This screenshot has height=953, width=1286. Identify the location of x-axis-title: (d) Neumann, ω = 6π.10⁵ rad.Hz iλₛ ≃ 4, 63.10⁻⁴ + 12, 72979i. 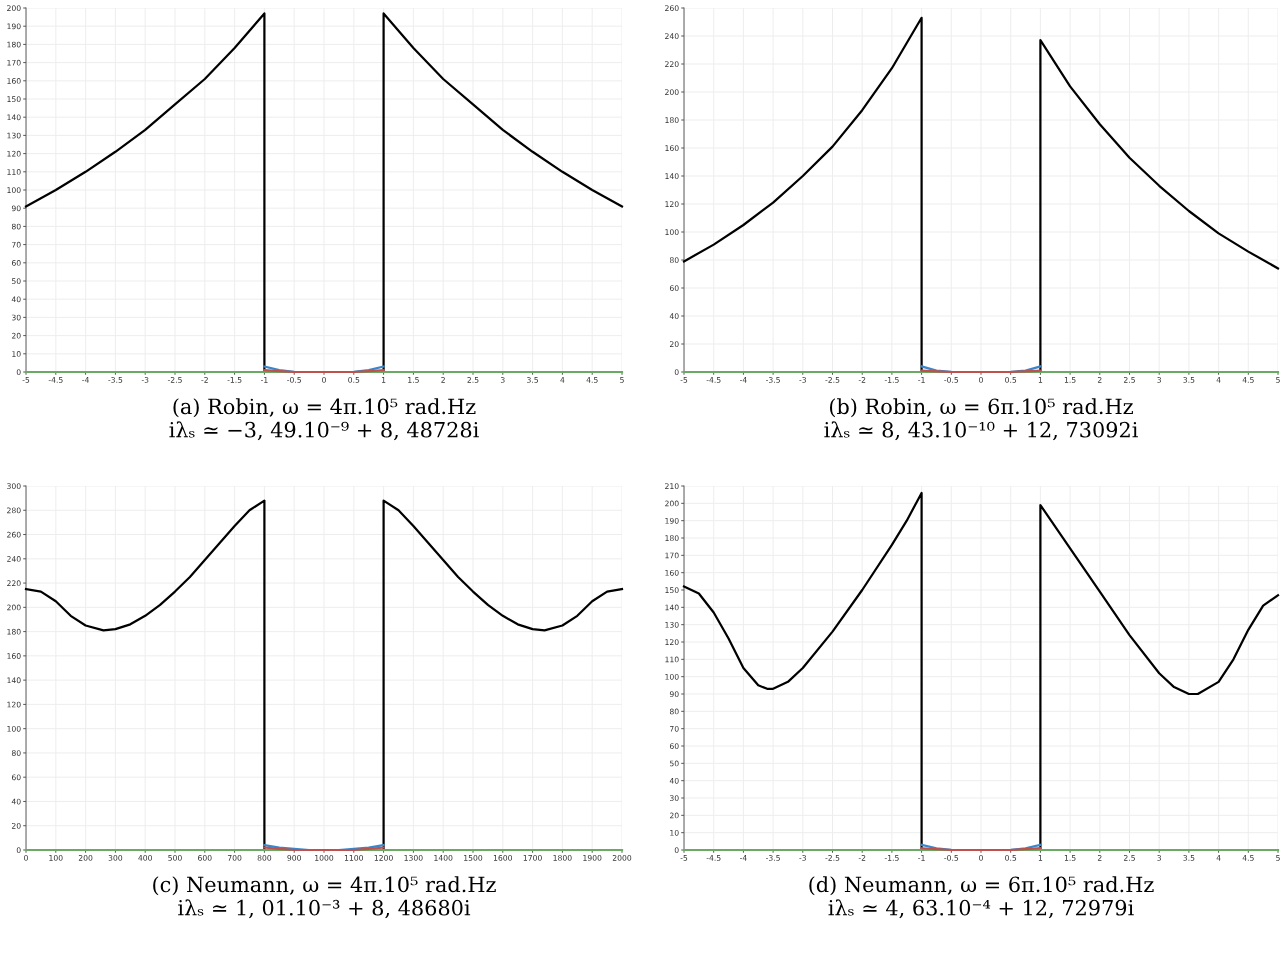
(981, 897).